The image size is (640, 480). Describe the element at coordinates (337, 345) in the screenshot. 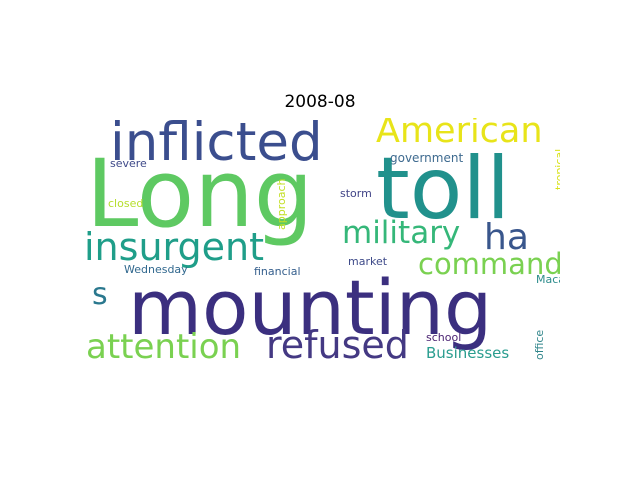

I see `word-refused: refused` at that location.